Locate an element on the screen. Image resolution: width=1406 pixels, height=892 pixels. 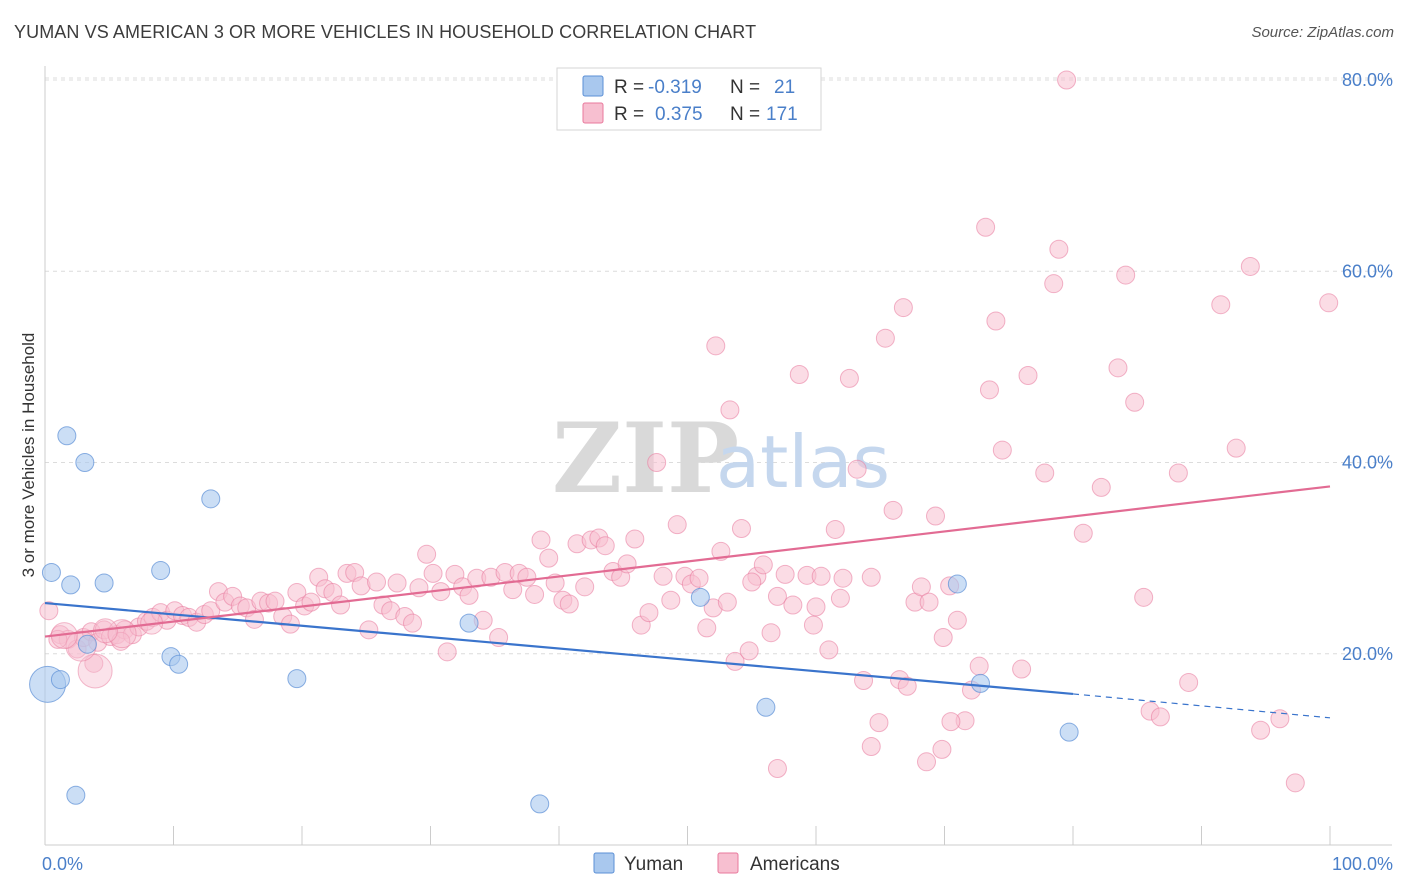
bottom-legend-swatch-yuman is located at coordinates (604, 863).